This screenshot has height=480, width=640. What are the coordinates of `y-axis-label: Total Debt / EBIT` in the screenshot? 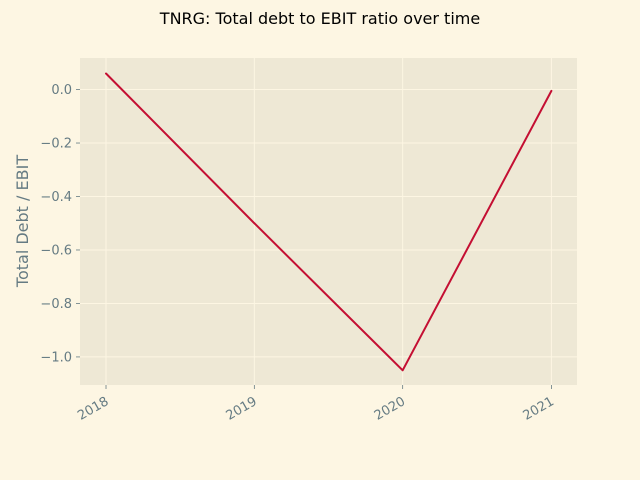 It's located at (22, 221).